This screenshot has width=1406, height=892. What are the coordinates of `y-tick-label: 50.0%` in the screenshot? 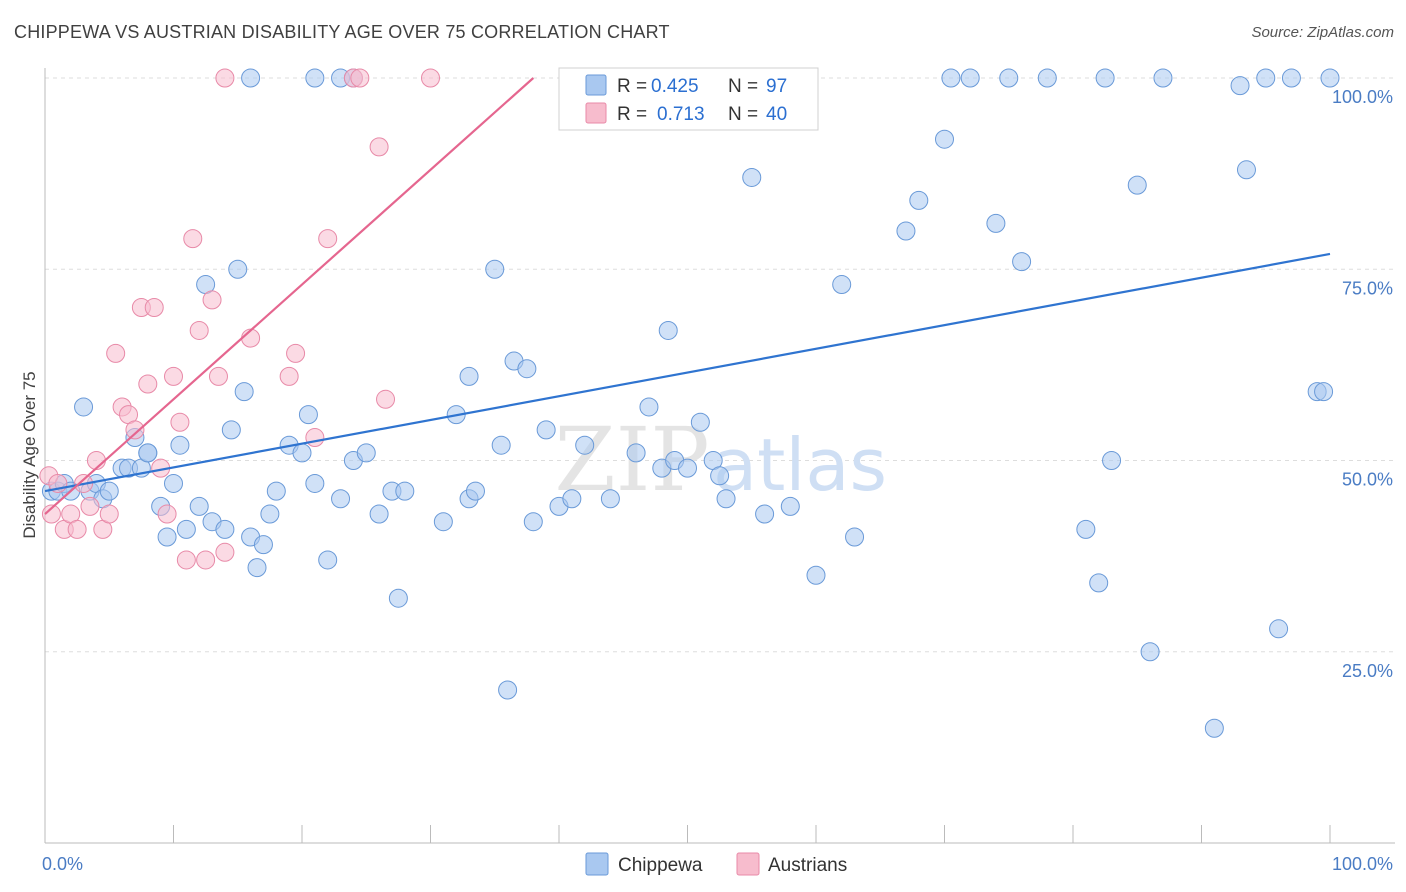 It's located at (1367, 480).